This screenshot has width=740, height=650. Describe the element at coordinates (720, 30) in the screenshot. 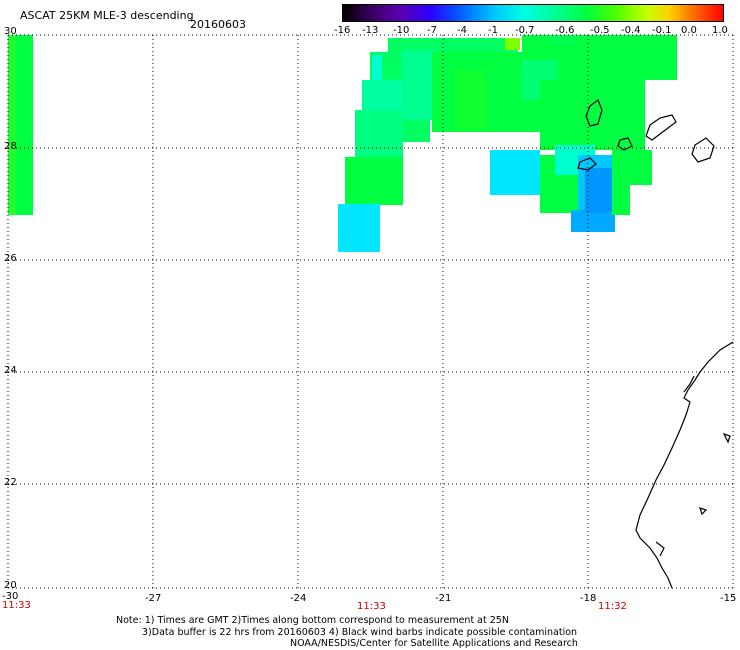

I see `colorbar-tick: 1.0` at that location.